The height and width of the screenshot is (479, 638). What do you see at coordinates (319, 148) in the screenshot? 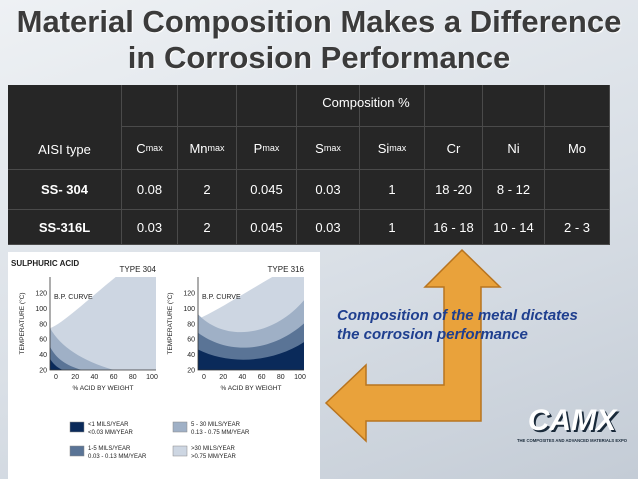
I see `column-base: S` at bounding box center [319, 148].